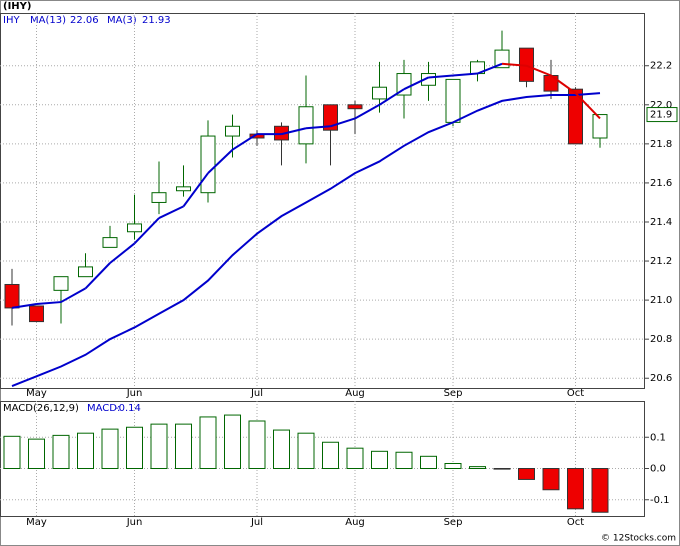 The height and width of the screenshot is (546, 680). What do you see at coordinates (661, 66) in the screenshot?
I see `y-tick-label: 22.2` at bounding box center [661, 66].